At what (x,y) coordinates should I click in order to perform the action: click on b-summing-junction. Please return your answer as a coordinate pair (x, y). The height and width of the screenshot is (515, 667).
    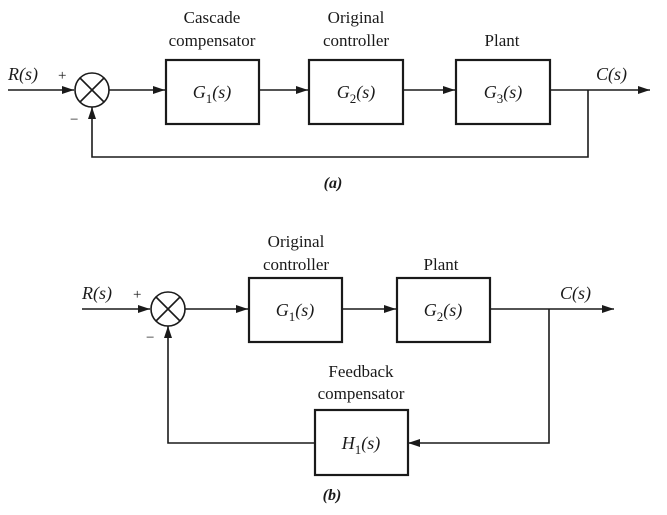
    Looking at the image, I should click on (168, 309).